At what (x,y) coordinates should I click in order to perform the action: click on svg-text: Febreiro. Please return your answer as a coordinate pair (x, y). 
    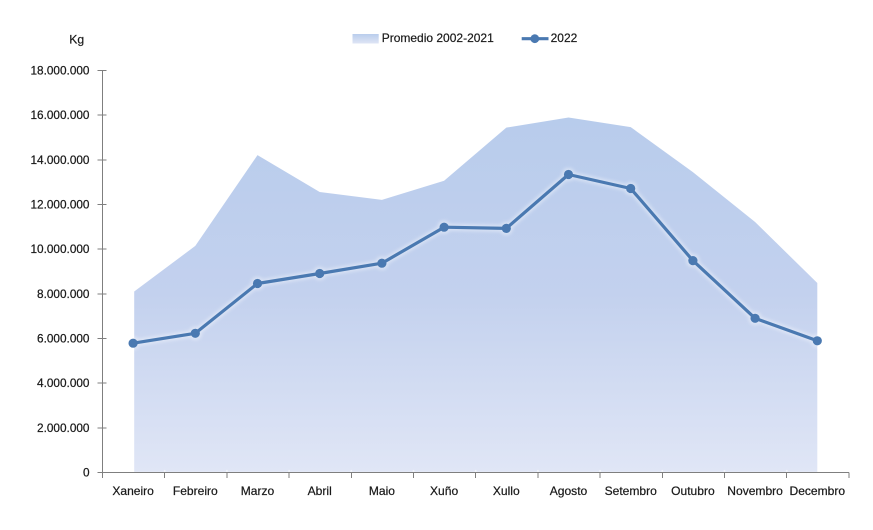
    Looking at the image, I should click on (195, 491).